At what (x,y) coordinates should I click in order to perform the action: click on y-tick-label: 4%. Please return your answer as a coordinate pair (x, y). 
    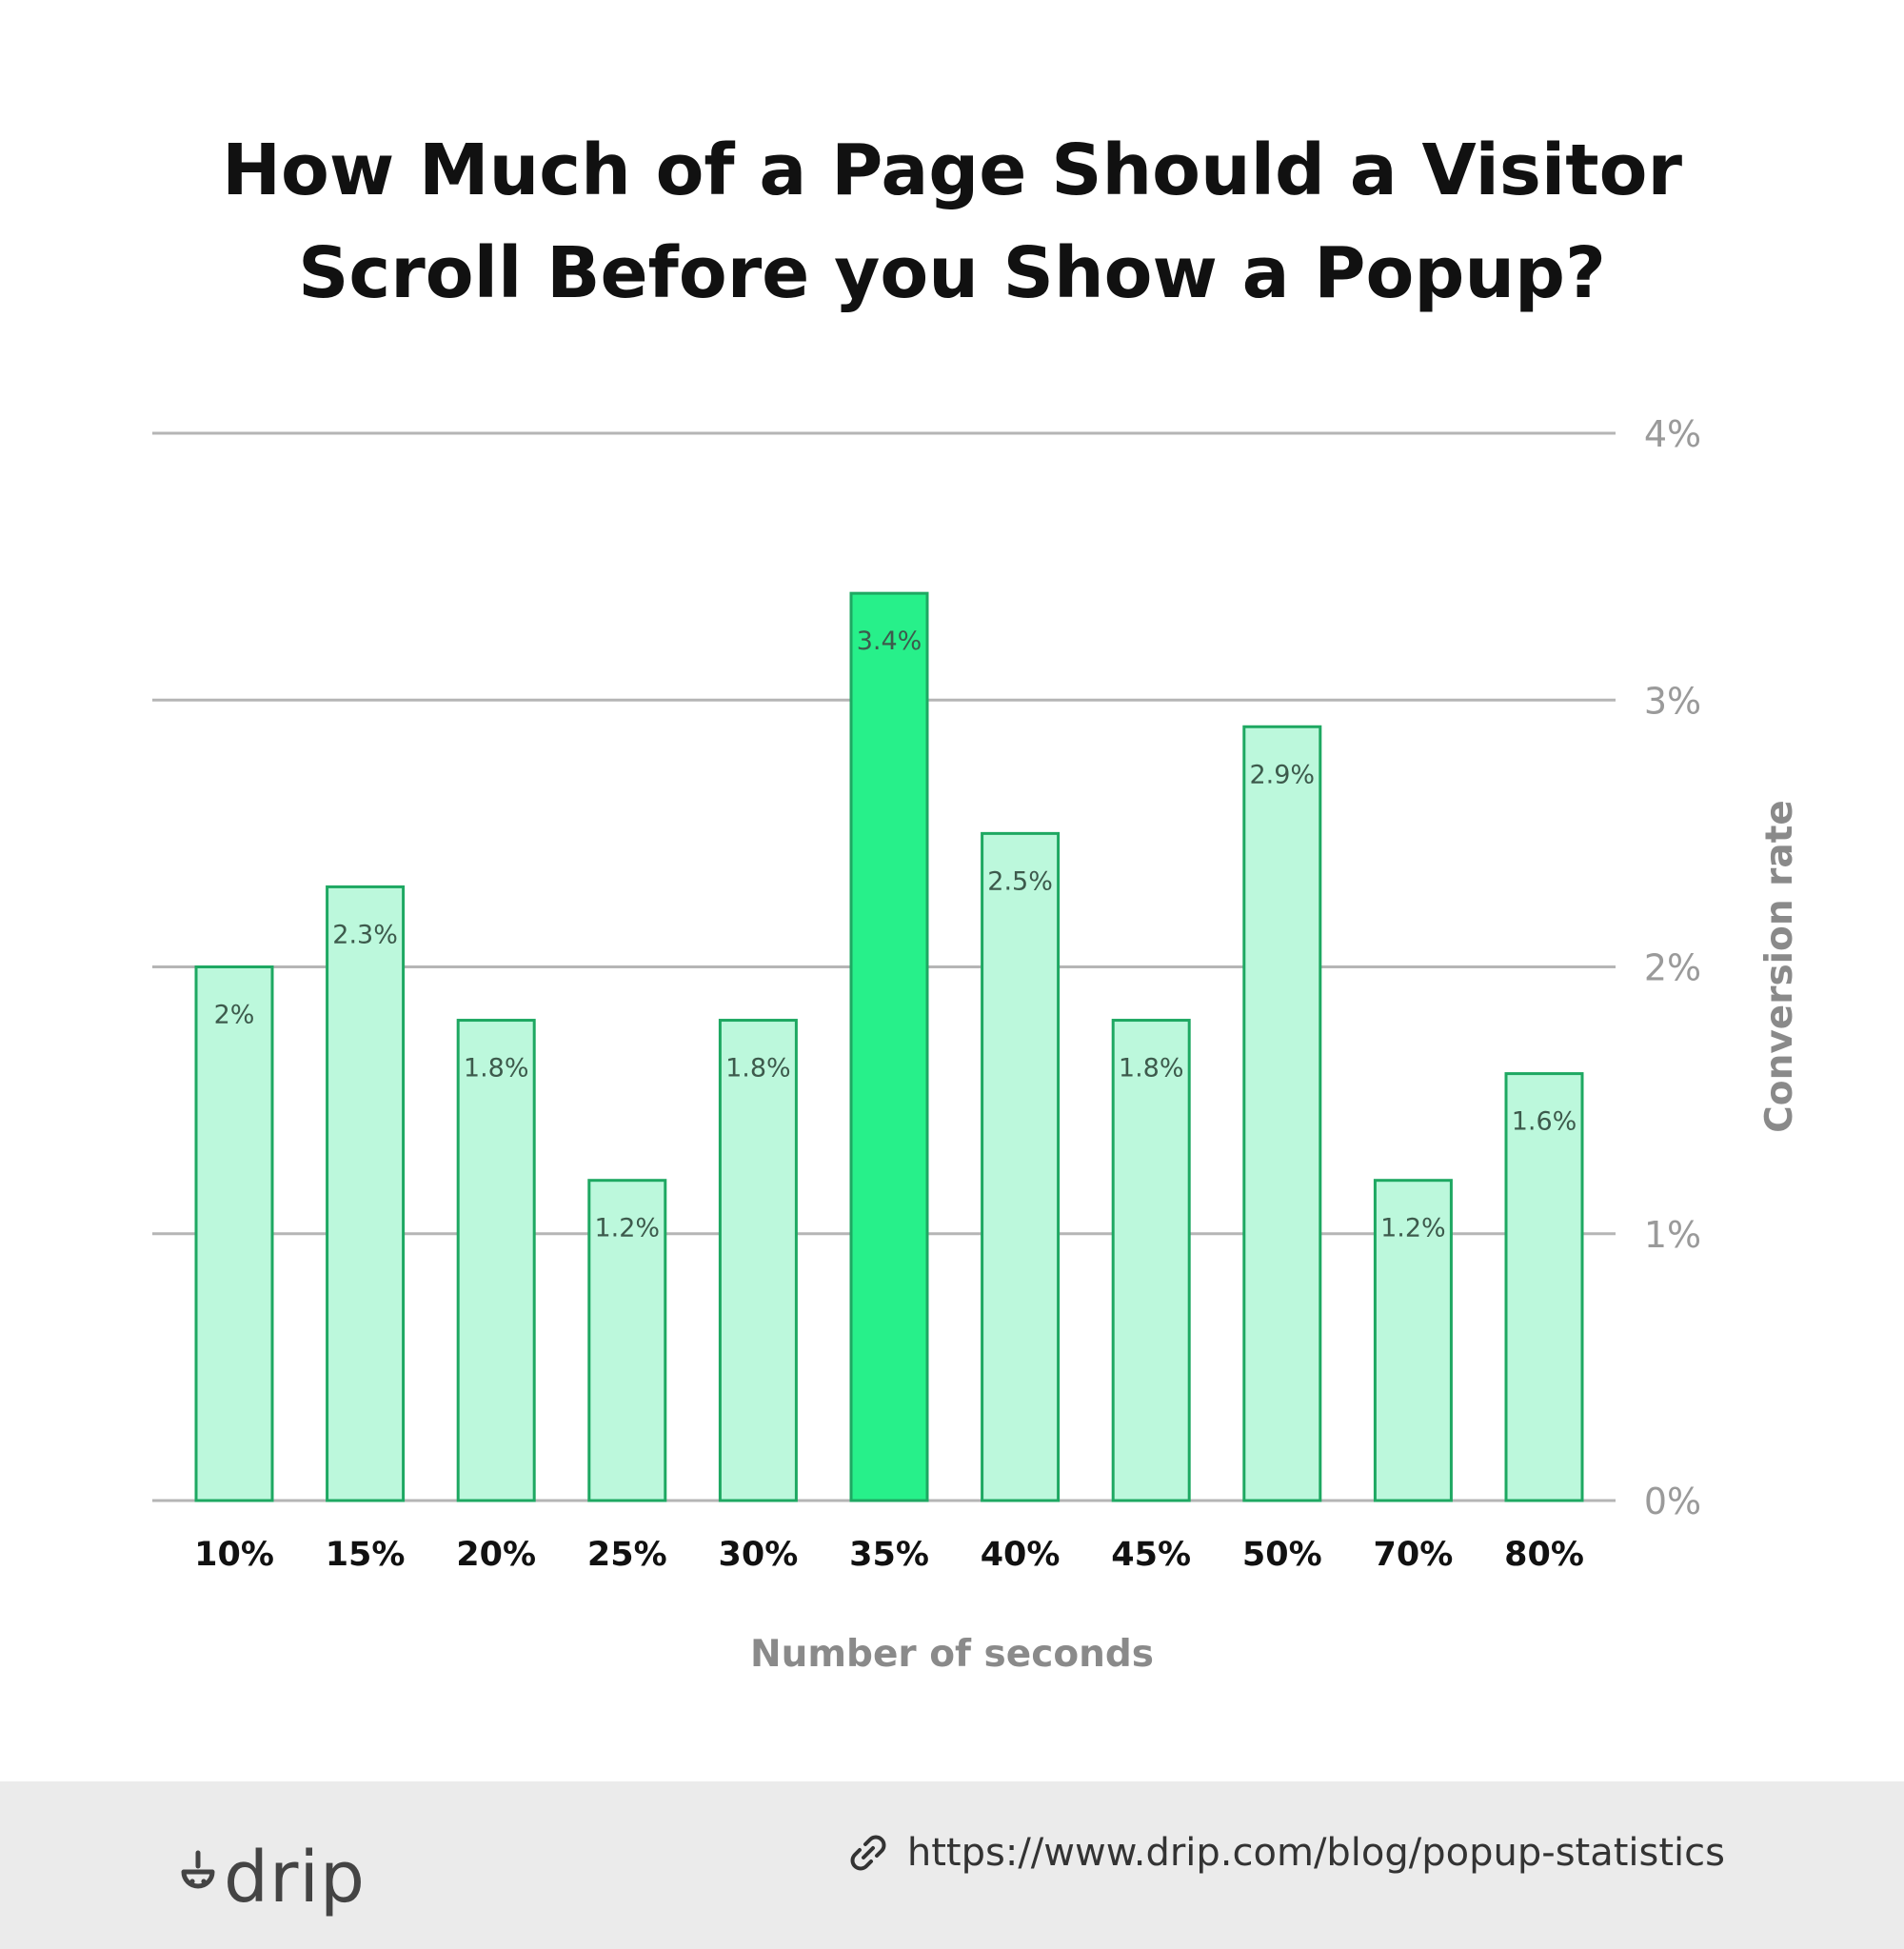
    Looking at the image, I should click on (1672, 434).